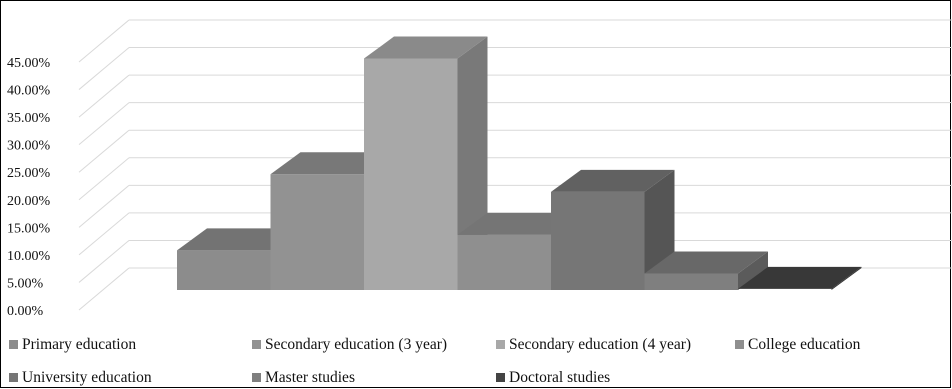 This screenshot has height=389, width=952. What do you see at coordinates (29, 173) in the screenshot?
I see `y-tick-label: 25.00%` at bounding box center [29, 173].